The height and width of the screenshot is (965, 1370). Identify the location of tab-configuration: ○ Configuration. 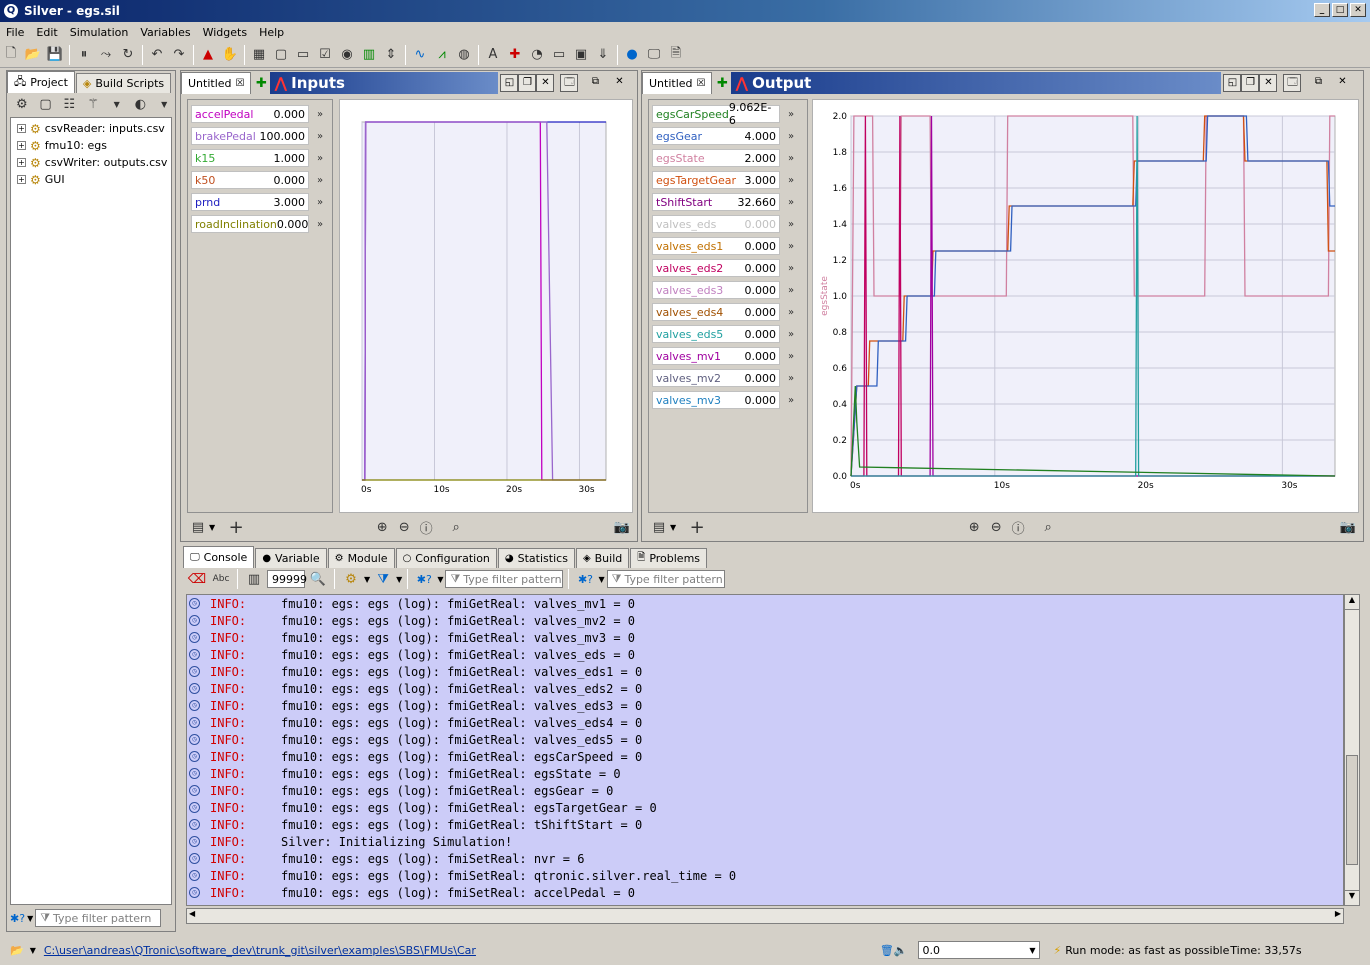
(446, 558).